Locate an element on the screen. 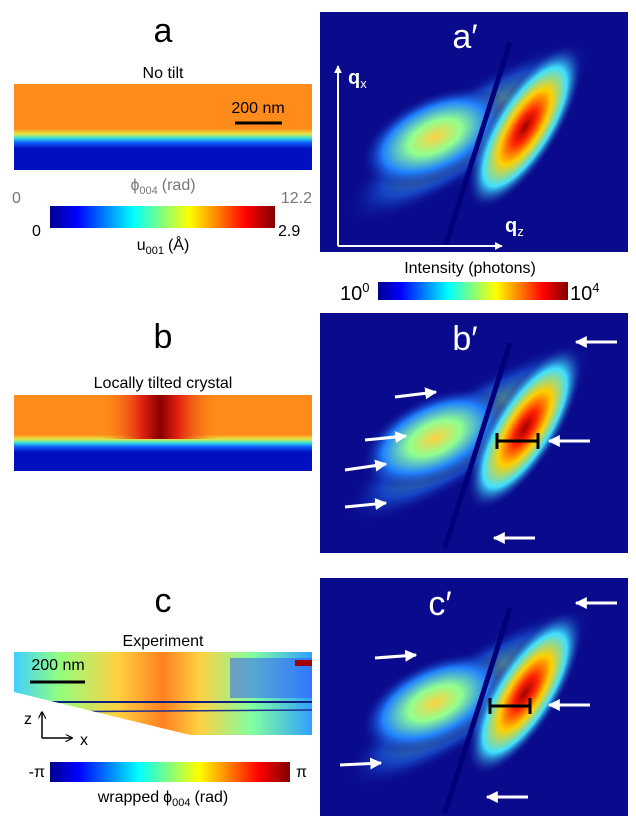 The width and height of the screenshot is (636, 816). tilt-region is located at coordinates (160, 417).